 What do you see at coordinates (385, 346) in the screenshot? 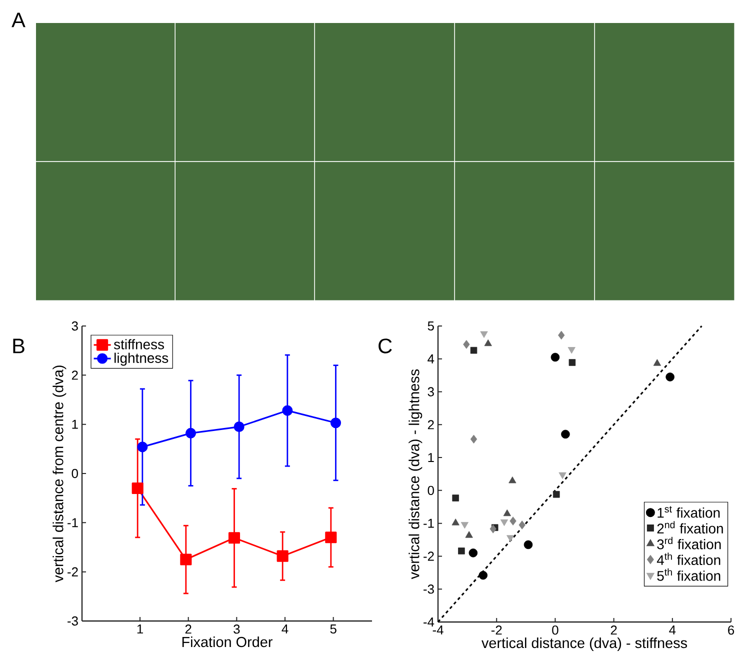
I see `text: C` at bounding box center [385, 346].